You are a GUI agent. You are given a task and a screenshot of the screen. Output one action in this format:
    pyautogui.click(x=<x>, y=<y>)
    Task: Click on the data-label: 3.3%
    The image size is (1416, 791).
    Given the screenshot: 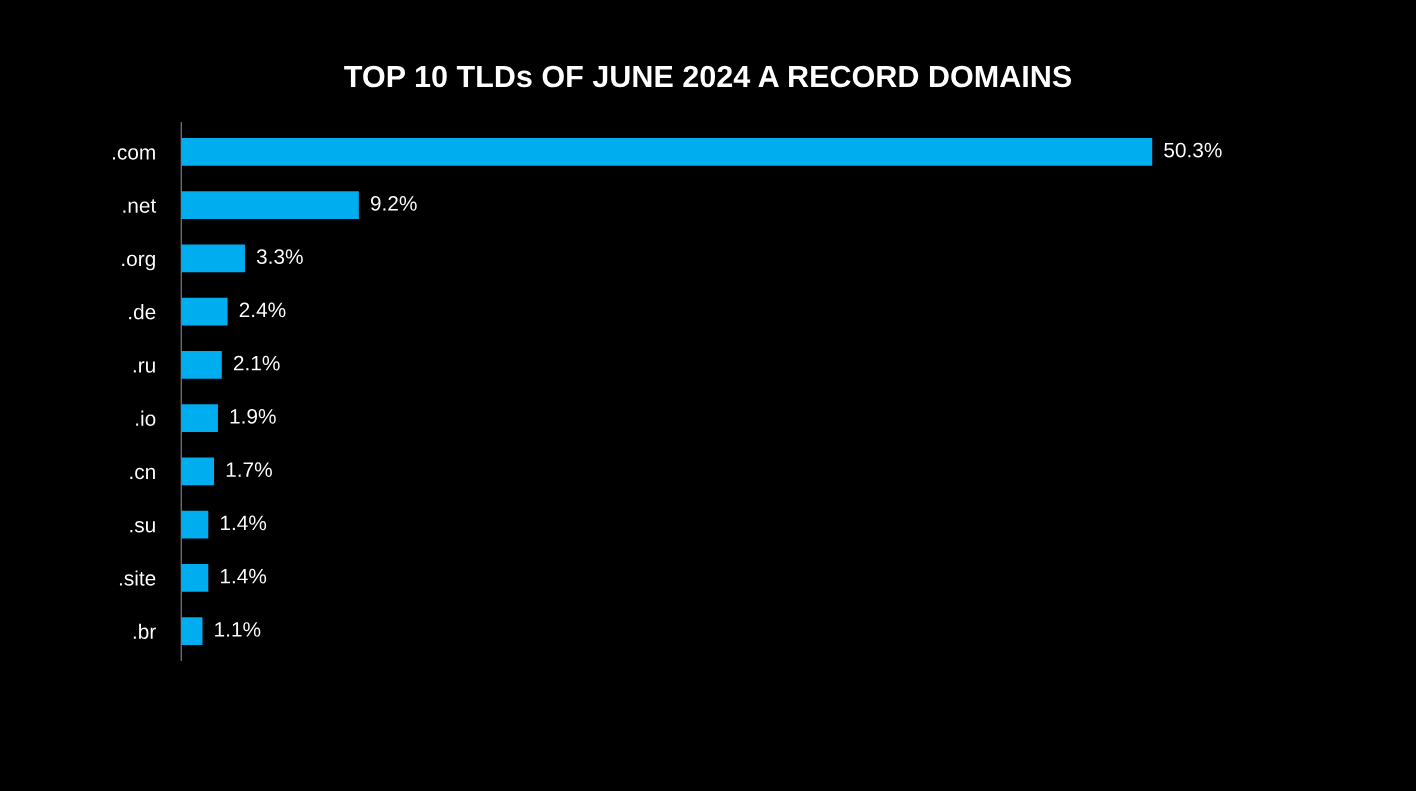 What is the action you would take?
    pyautogui.click(x=279, y=256)
    